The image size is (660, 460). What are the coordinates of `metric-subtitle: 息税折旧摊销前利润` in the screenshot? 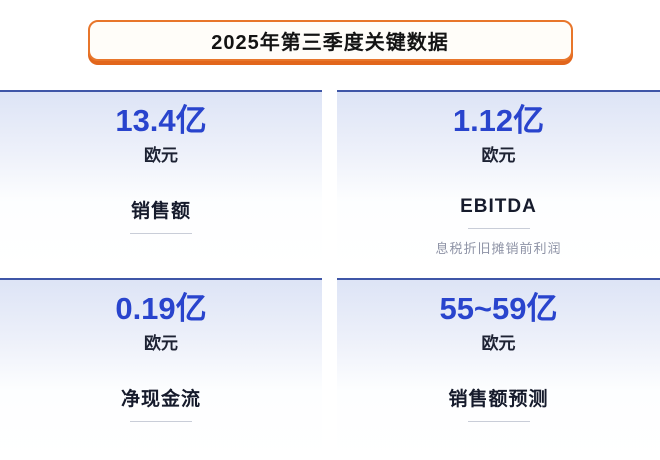 It's located at (498, 248).